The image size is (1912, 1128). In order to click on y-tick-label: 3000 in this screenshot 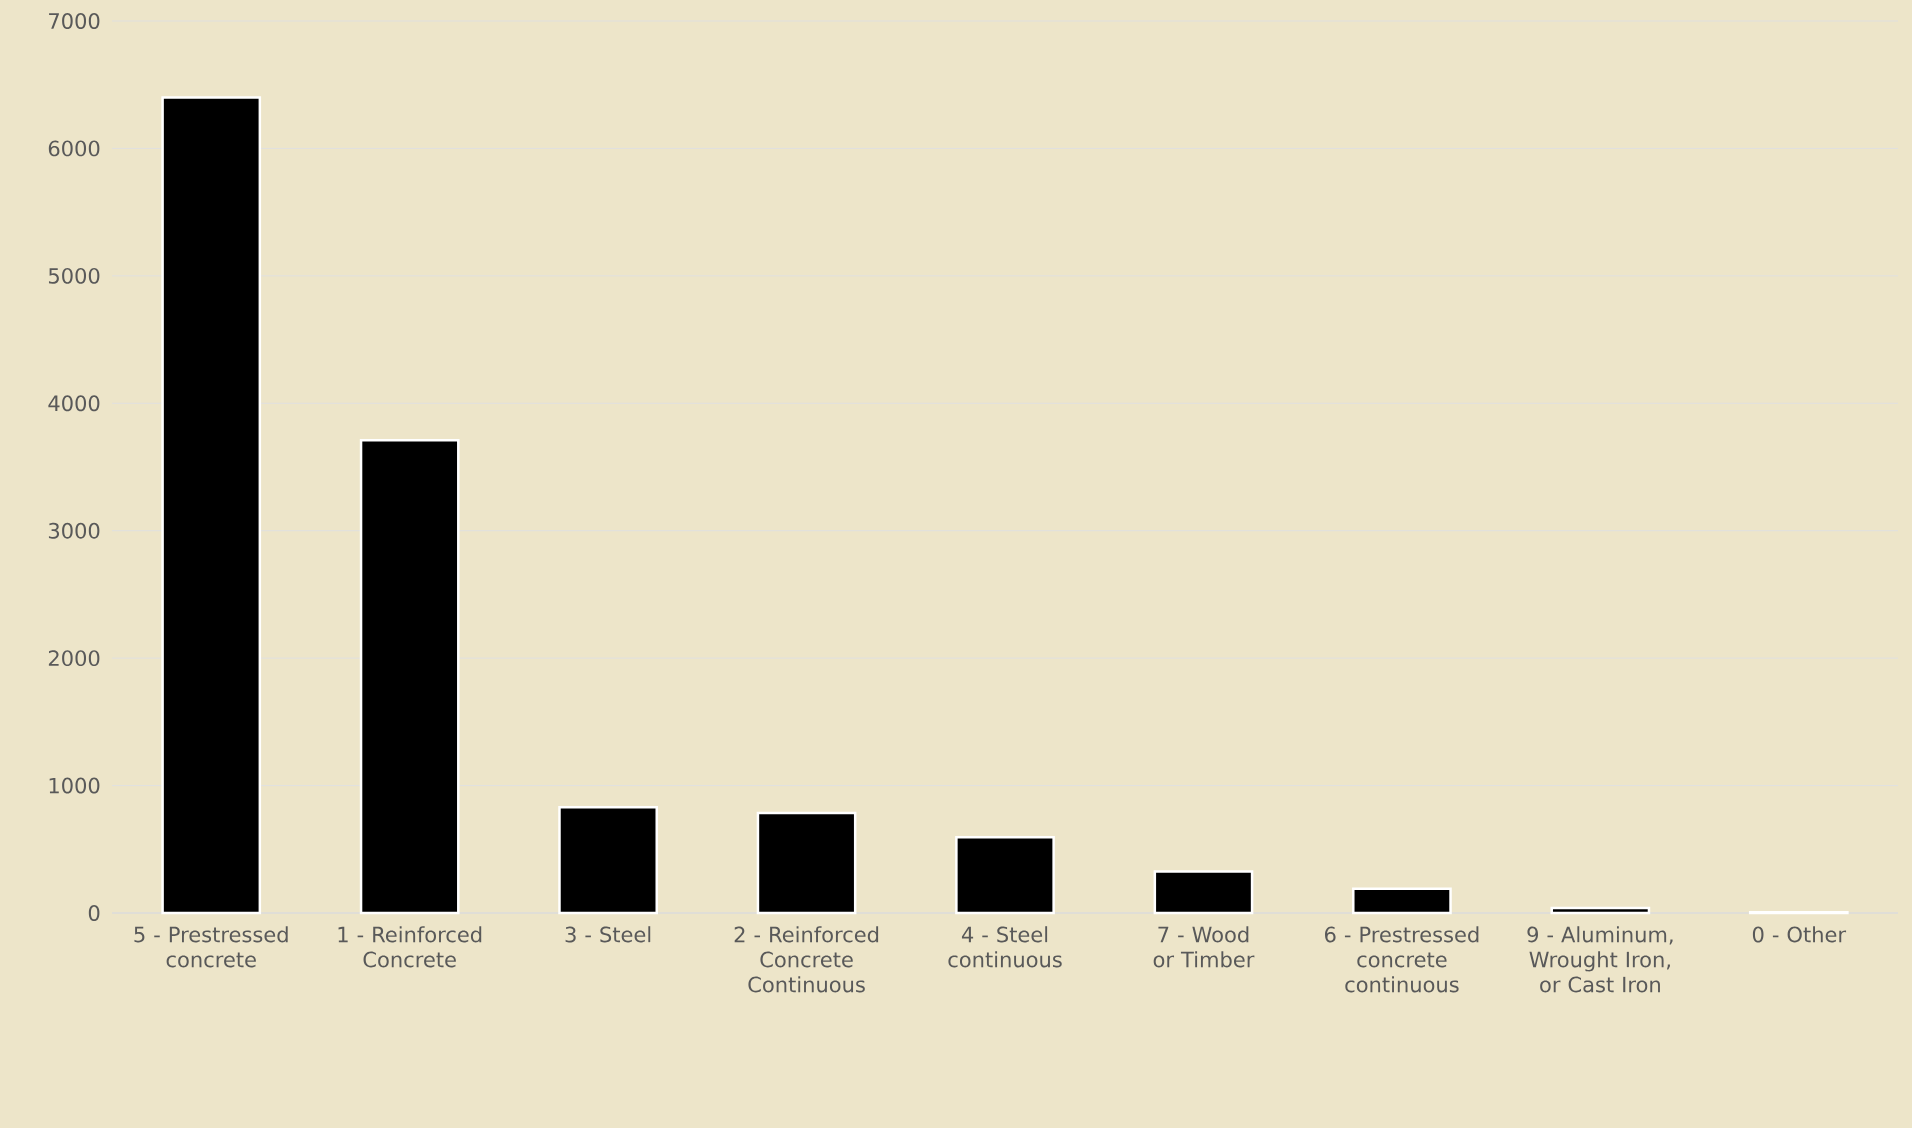, I will do `click(74, 530)`.